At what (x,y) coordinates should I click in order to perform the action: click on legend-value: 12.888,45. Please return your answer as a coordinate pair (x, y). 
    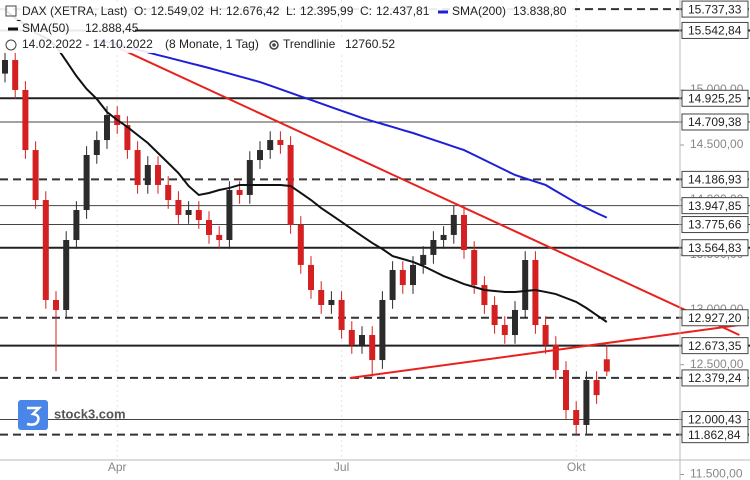
    Looking at the image, I should click on (112, 28).